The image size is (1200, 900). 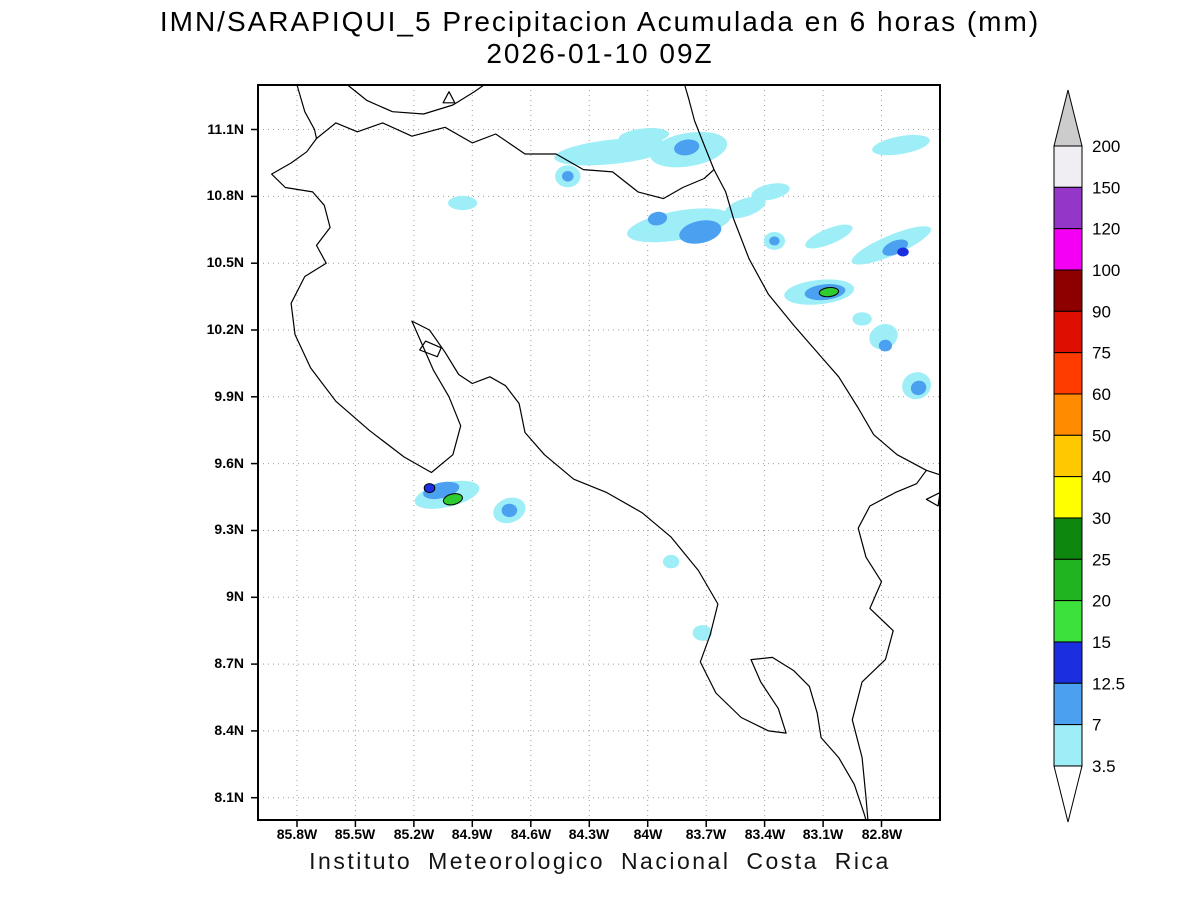 What do you see at coordinates (229, 730) in the screenshot?
I see `lat-tick-label: 8.4N` at bounding box center [229, 730].